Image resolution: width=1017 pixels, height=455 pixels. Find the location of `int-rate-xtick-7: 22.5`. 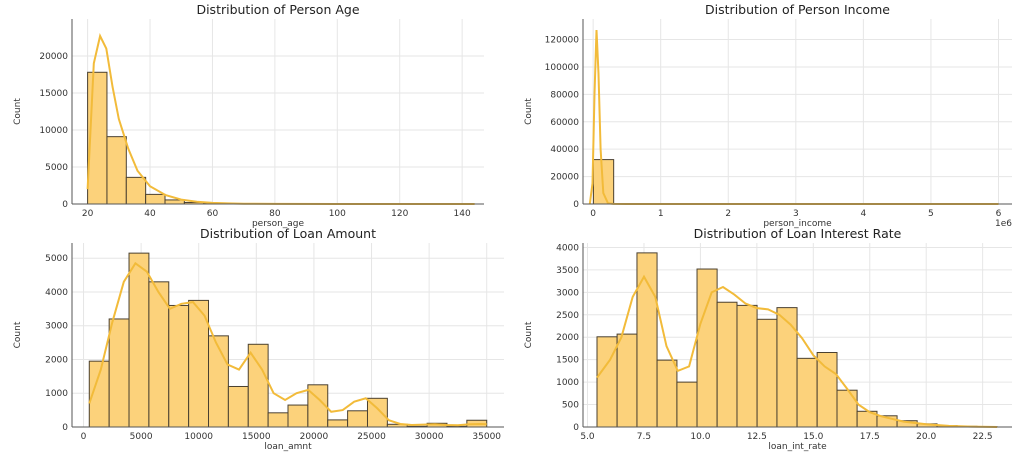

int-rate-xtick-7: 22.5 is located at coordinates (983, 437).